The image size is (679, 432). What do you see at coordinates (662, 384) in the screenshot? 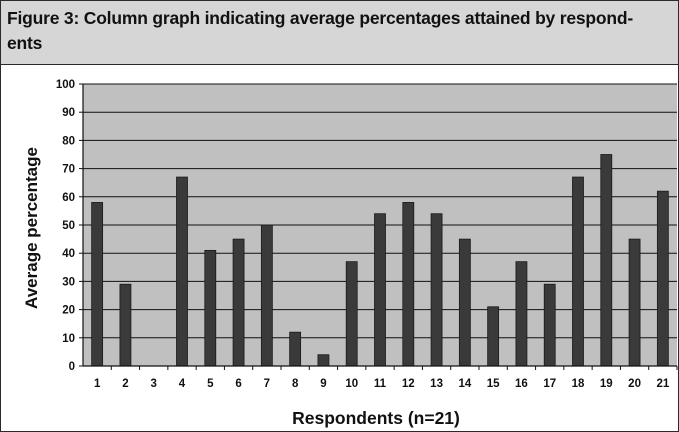
I see `x-tick-label: 21` at bounding box center [662, 384].